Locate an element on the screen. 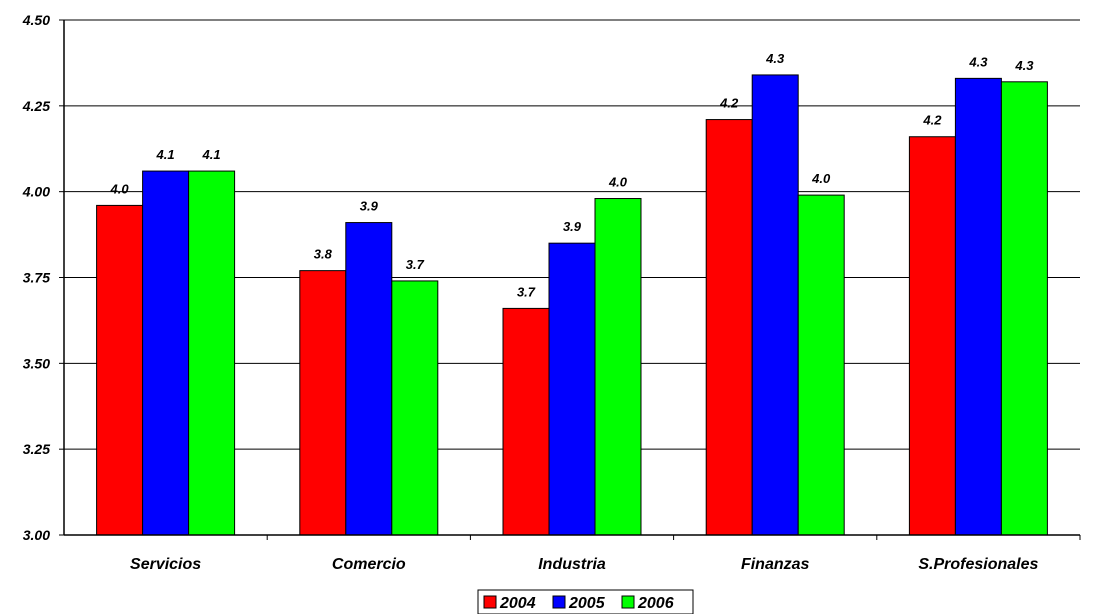  legend-label-2006: 2006 is located at coordinates (655, 603).